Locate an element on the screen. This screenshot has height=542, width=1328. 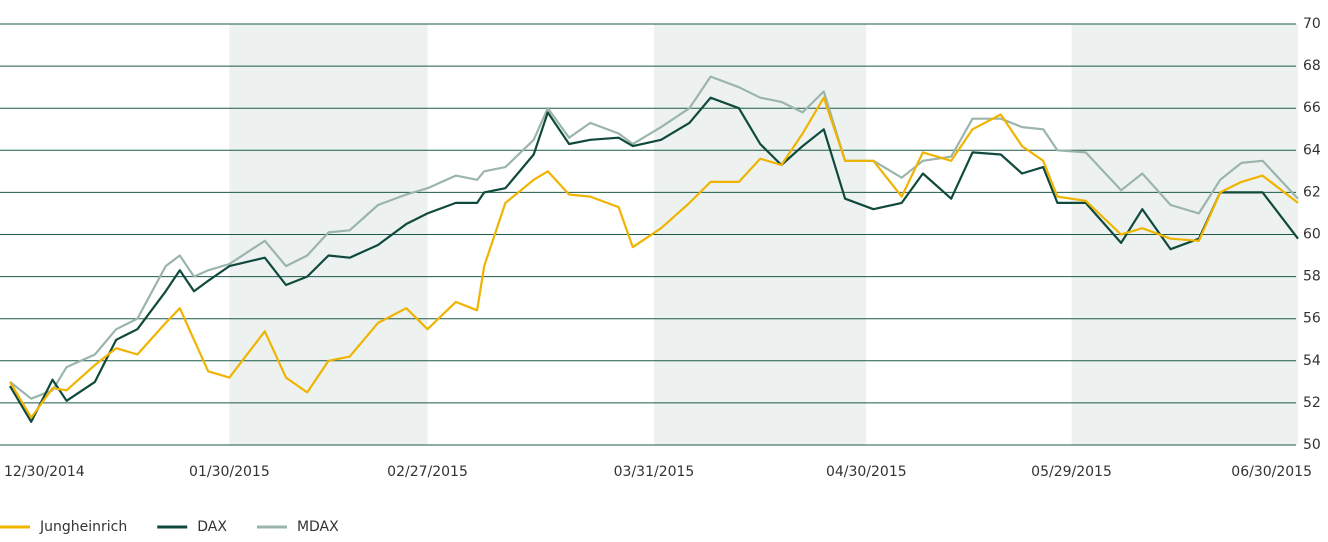
y-tick-label: 60 is located at coordinates (1312, 235).